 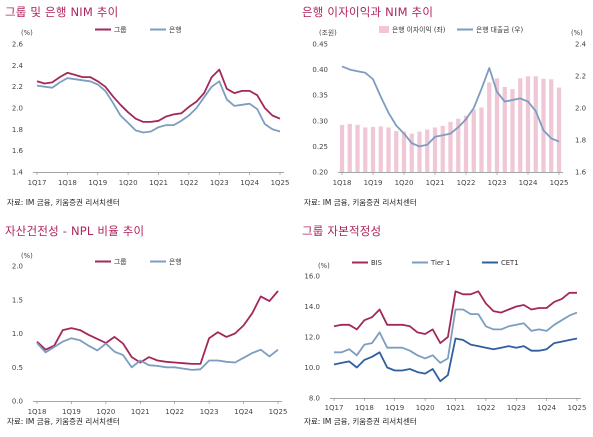 What do you see at coordinates (75, 231) in the screenshot?
I see `chart-title: 자산건전성 - NPL 비율 추이` at bounding box center [75, 231].